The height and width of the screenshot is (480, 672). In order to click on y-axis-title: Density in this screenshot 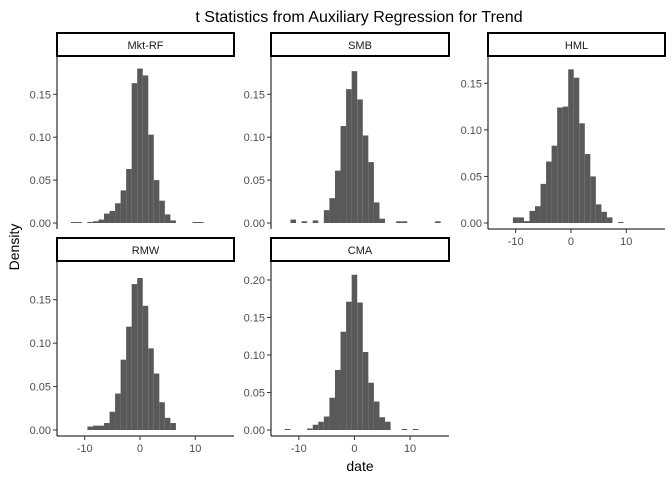, I will do `click(14, 247)`.